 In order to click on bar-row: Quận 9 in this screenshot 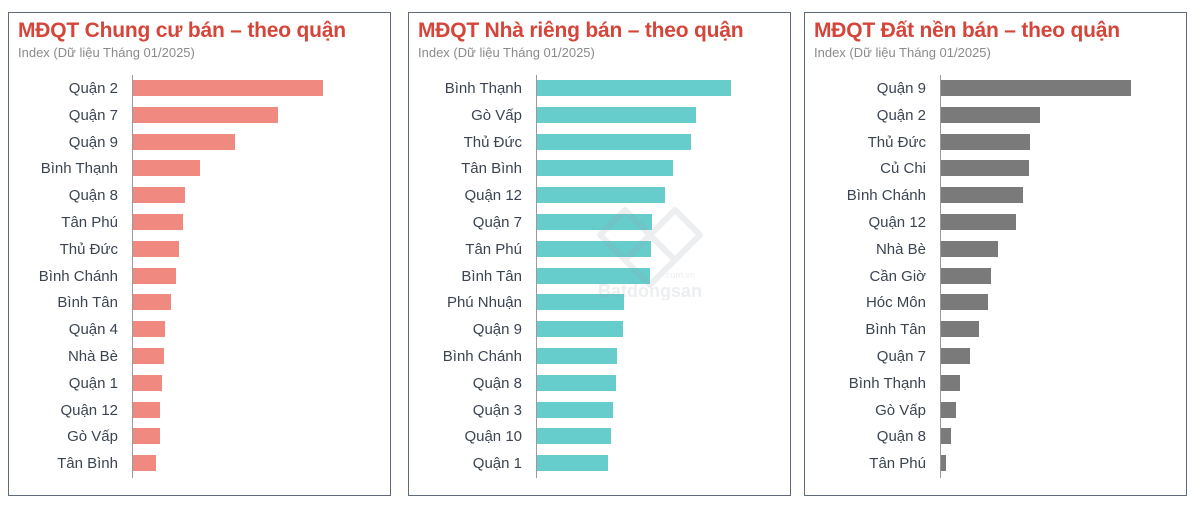, I will do `click(599, 329)`.